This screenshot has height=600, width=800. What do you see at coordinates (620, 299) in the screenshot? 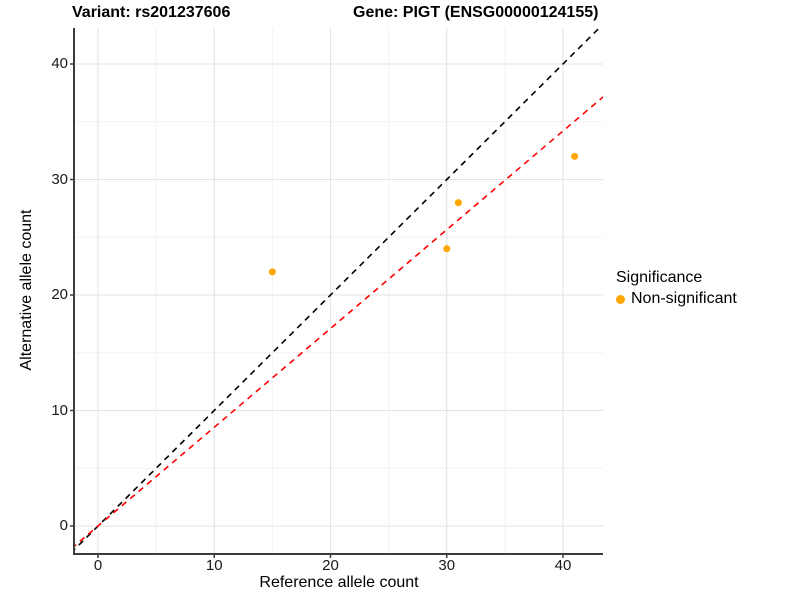
I see `legend-dot-icon` at bounding box center [620, 299].